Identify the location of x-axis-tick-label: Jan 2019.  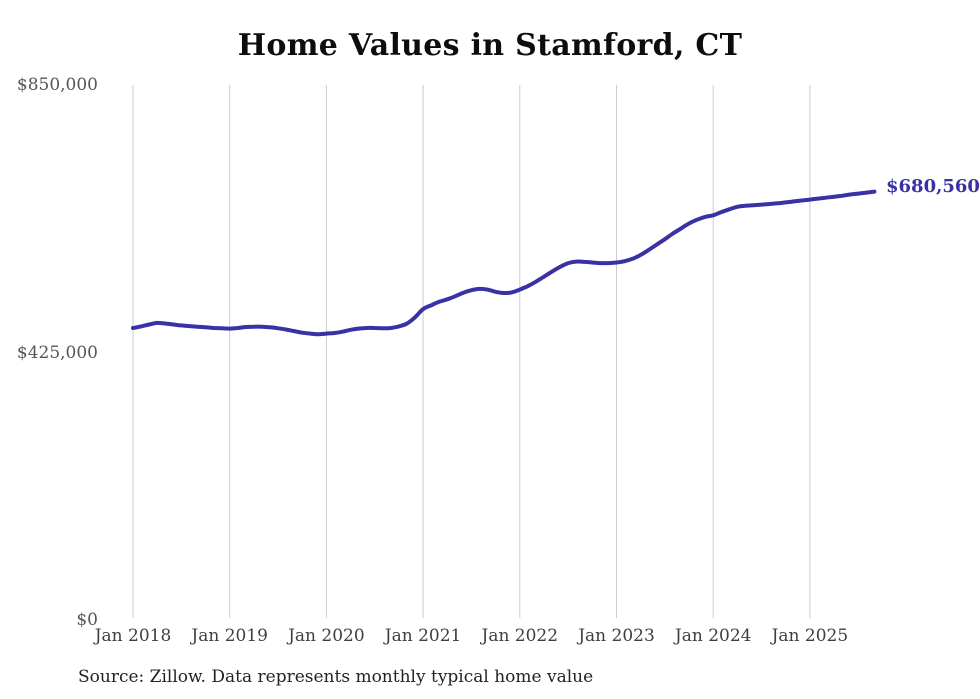
(229, 636).